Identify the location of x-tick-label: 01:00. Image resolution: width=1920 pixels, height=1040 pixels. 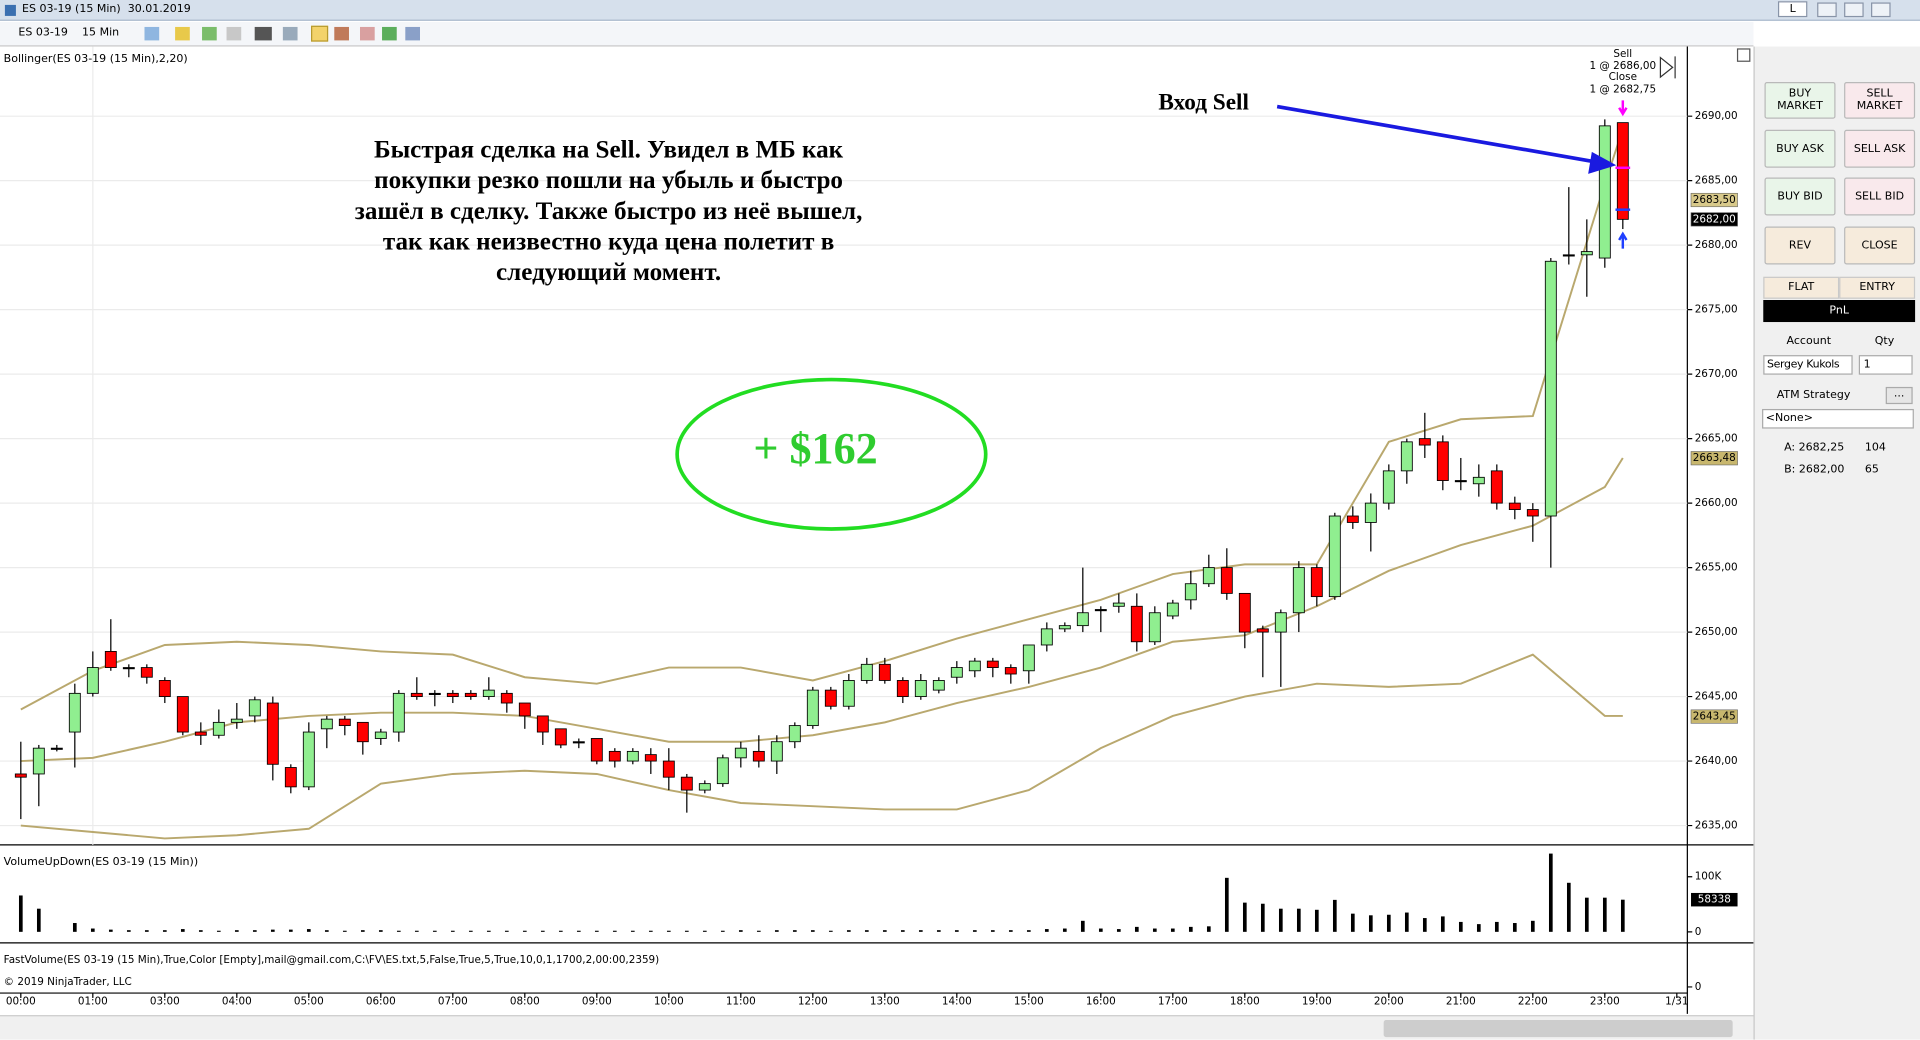
(93, 1002).